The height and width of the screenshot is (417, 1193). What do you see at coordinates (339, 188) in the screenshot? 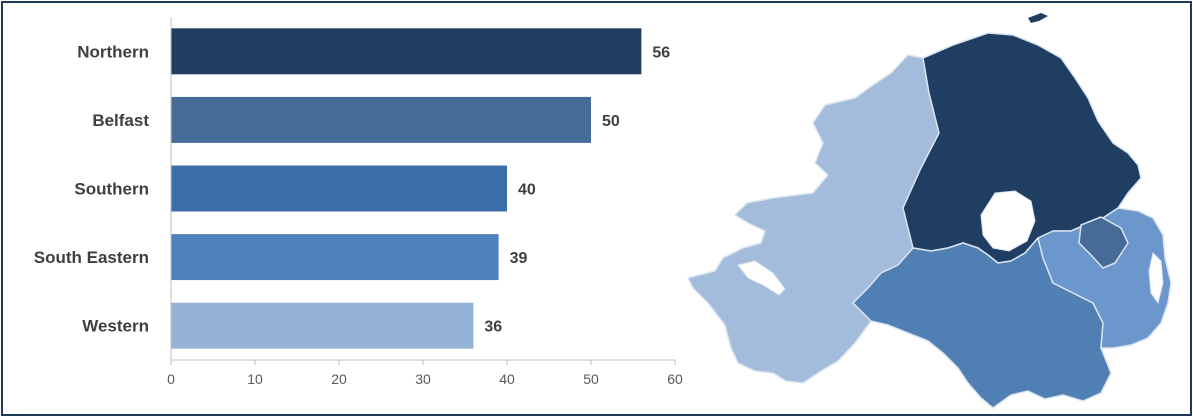
I see `bar-southern` at bounding box center [339, 188].